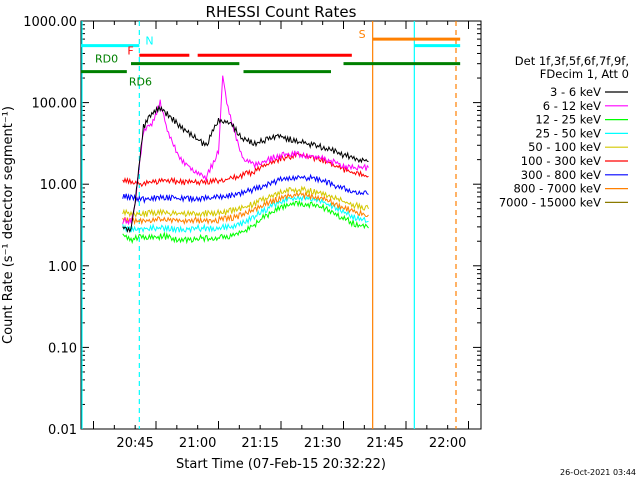 Image resolution: width=640 pixels, height=480 pixels. I want to click on x-tick-label: 20:45, so click(134, 443).